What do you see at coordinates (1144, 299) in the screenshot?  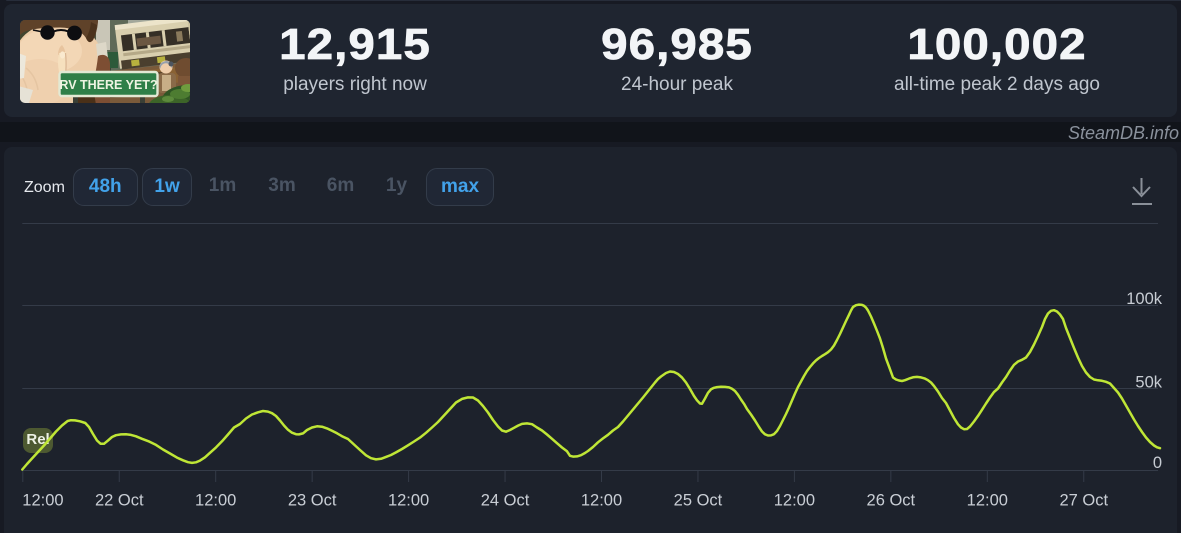 I see `svg-text: 100k` at bounding box center [1144, 299].